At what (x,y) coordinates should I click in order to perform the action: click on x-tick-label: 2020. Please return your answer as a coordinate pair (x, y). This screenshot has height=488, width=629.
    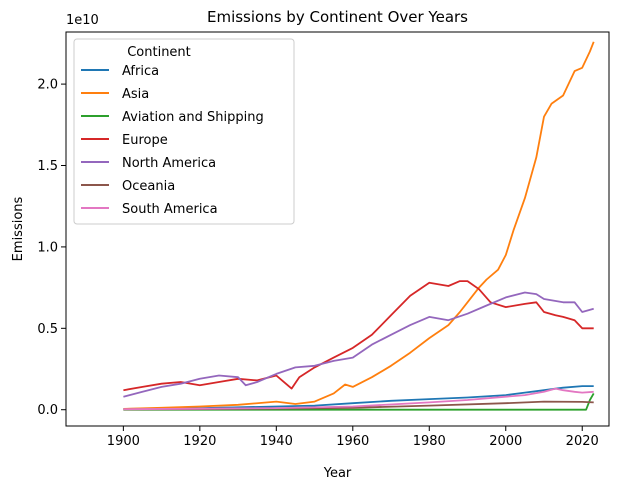
    Looking at the image, I should click on (582, 441).